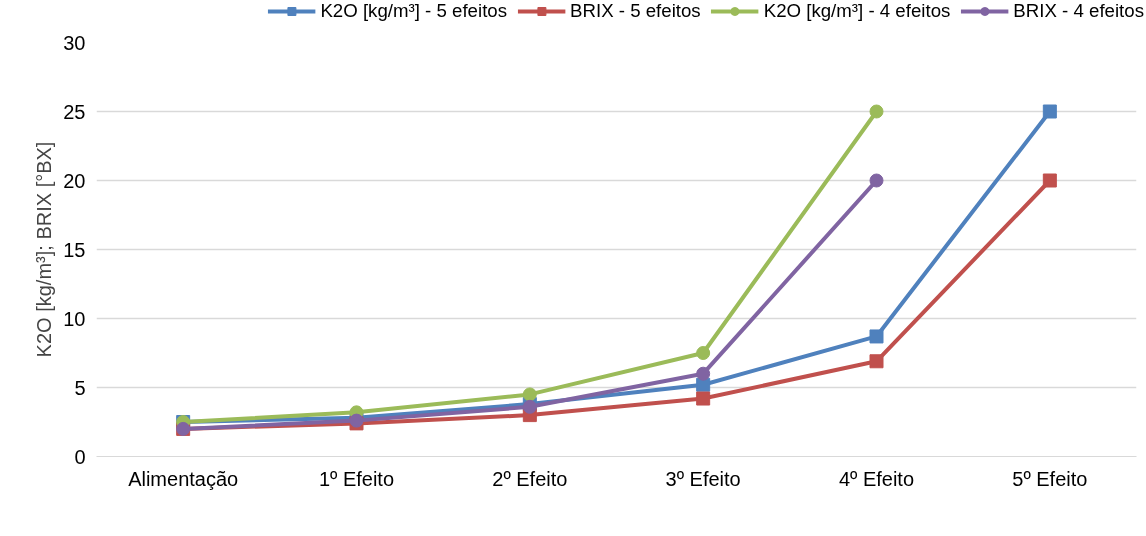  Describe the element at coordinates (183, 478) in the screenshot. I see `x-tick-label: Alimentação` at that location.